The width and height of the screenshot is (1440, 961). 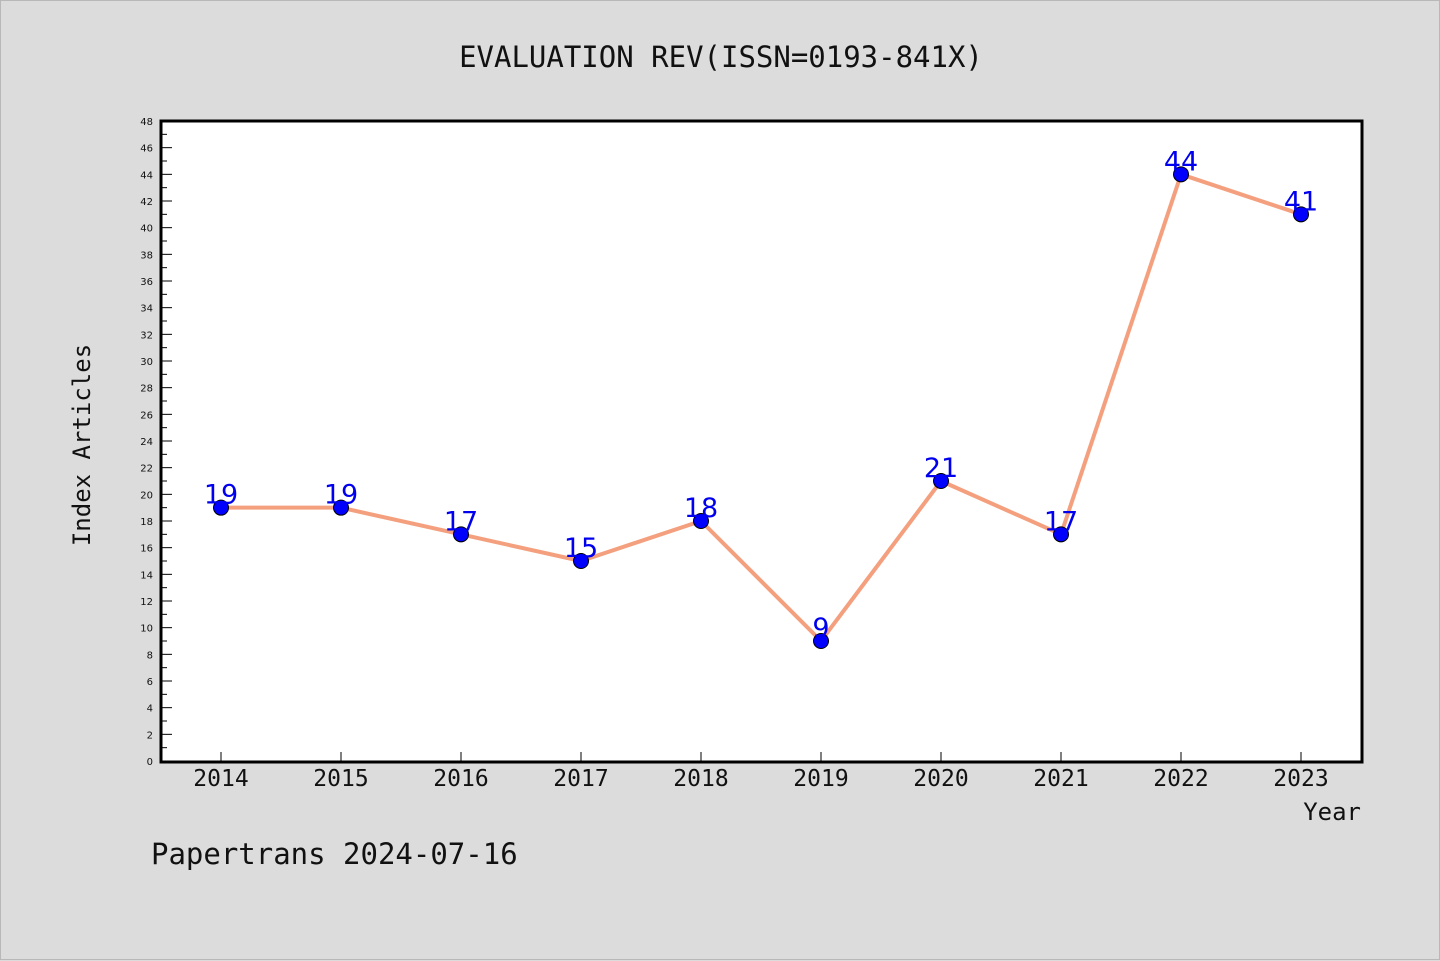 What do you see at coordinates (1180, 779) in the screenshot?
I see `x-tick-label: 2022` at bounding box center [1180, 779].